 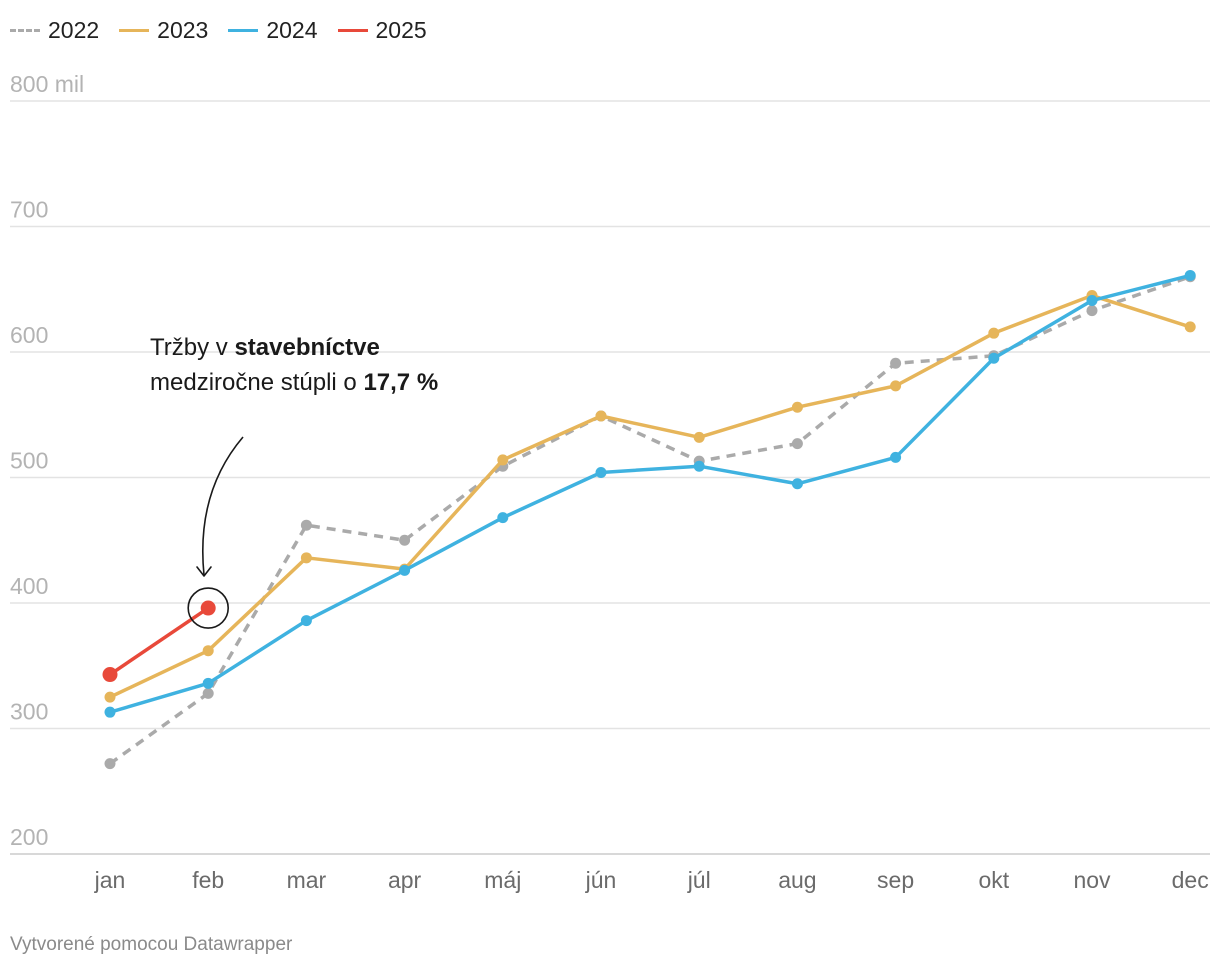 I want to click on point-2024-jul, so click(x=699, y=466).